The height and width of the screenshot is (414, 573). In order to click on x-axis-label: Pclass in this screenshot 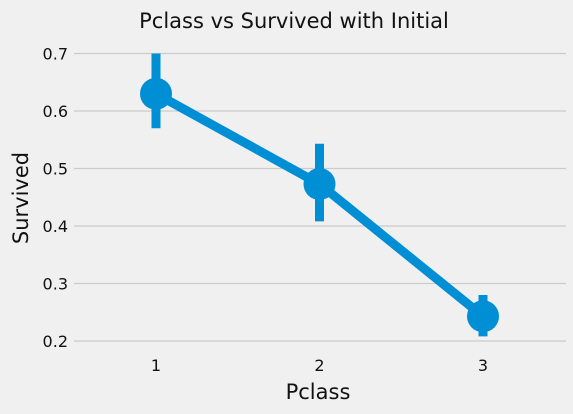, I will do `click(318, 392)`.